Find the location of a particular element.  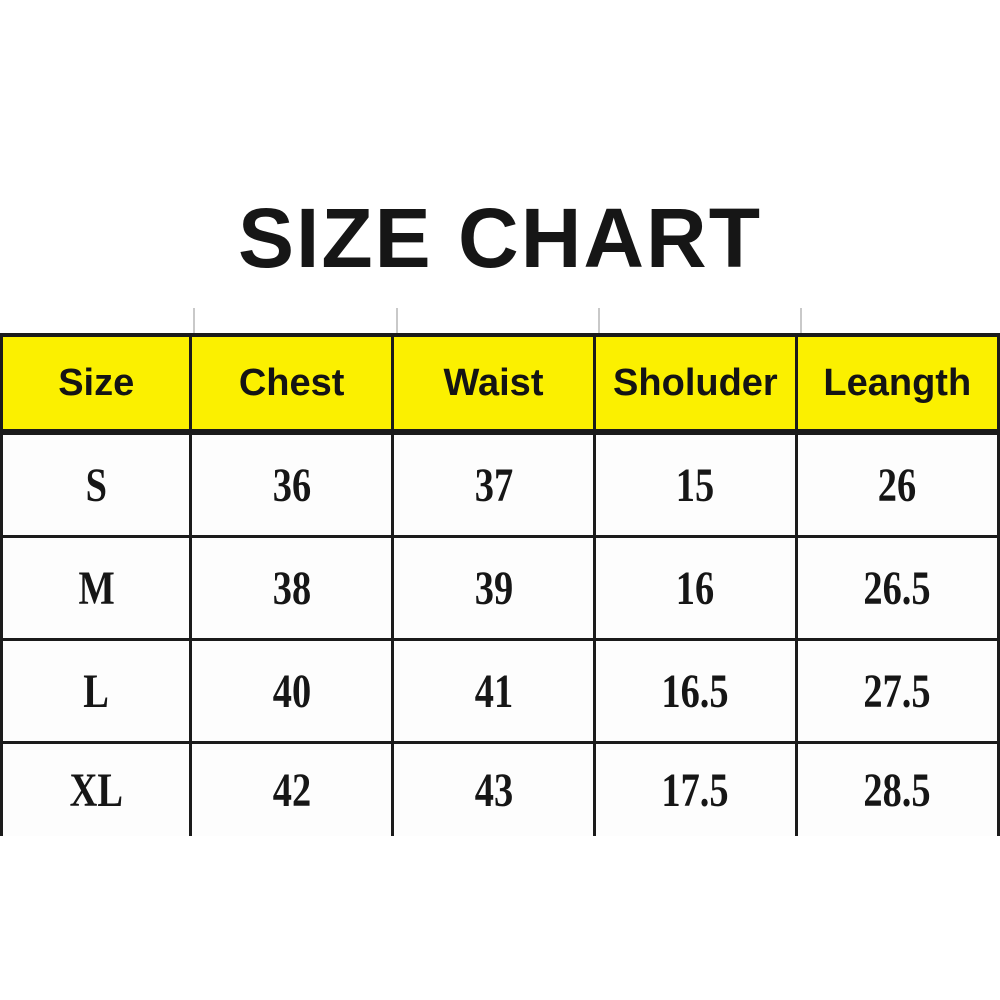

table-row-l: L 40 41 16.5 27.5 is located at coordinates (500, 692).